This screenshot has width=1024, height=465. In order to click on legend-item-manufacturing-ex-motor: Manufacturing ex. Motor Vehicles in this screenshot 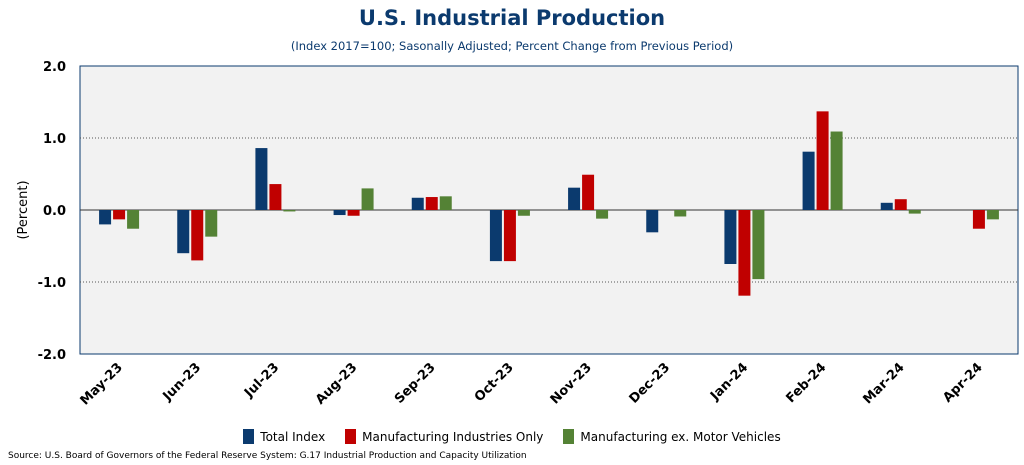, I will do `click(672, 436)`.